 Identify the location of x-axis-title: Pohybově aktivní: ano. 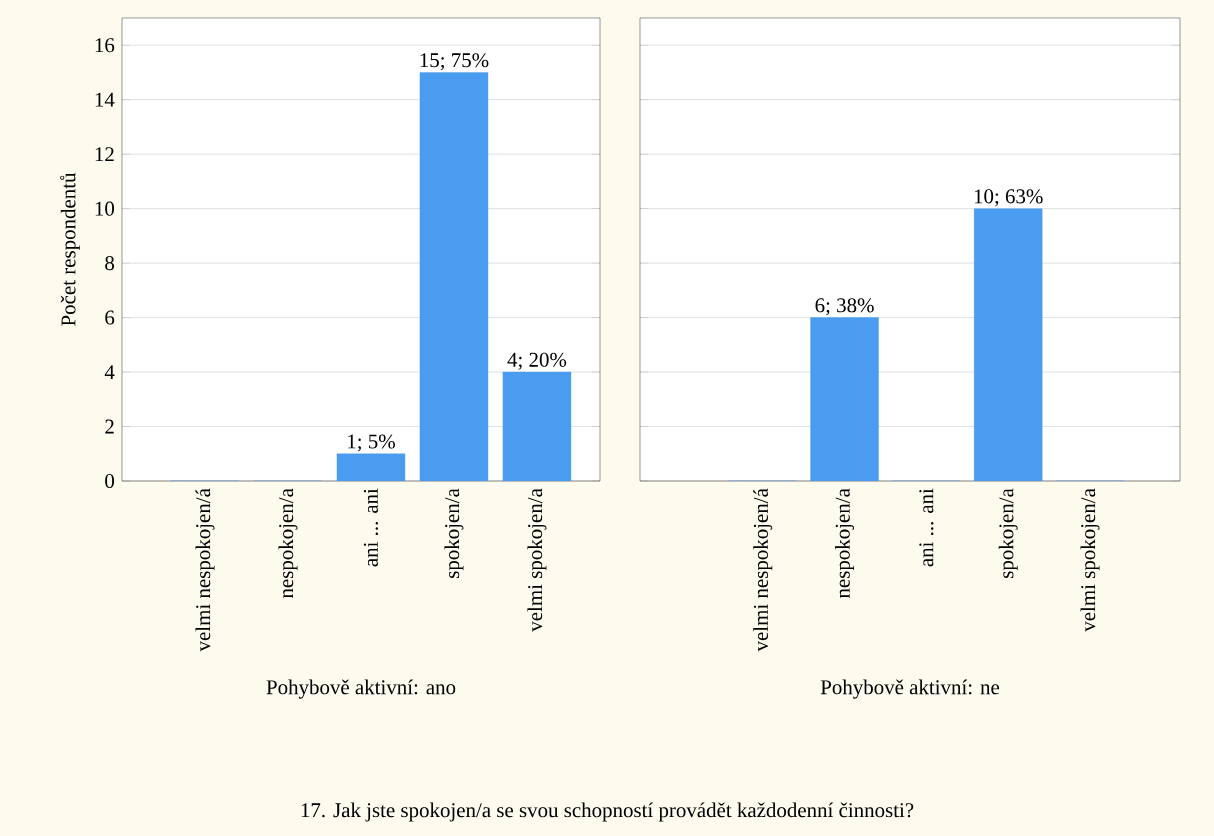
(361, 689).